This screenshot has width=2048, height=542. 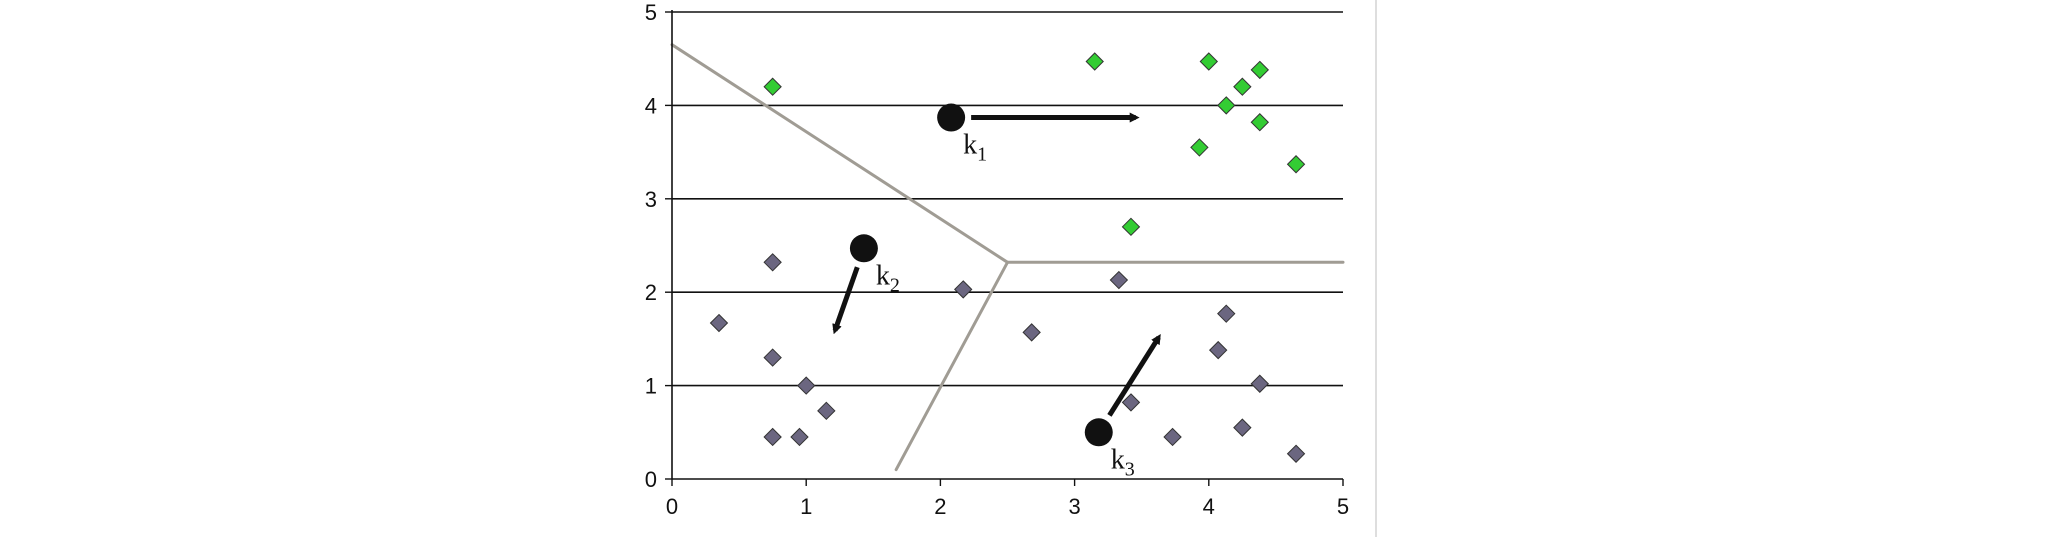 I want to click on x-tick-label: 0, so click(x=672, y=506).